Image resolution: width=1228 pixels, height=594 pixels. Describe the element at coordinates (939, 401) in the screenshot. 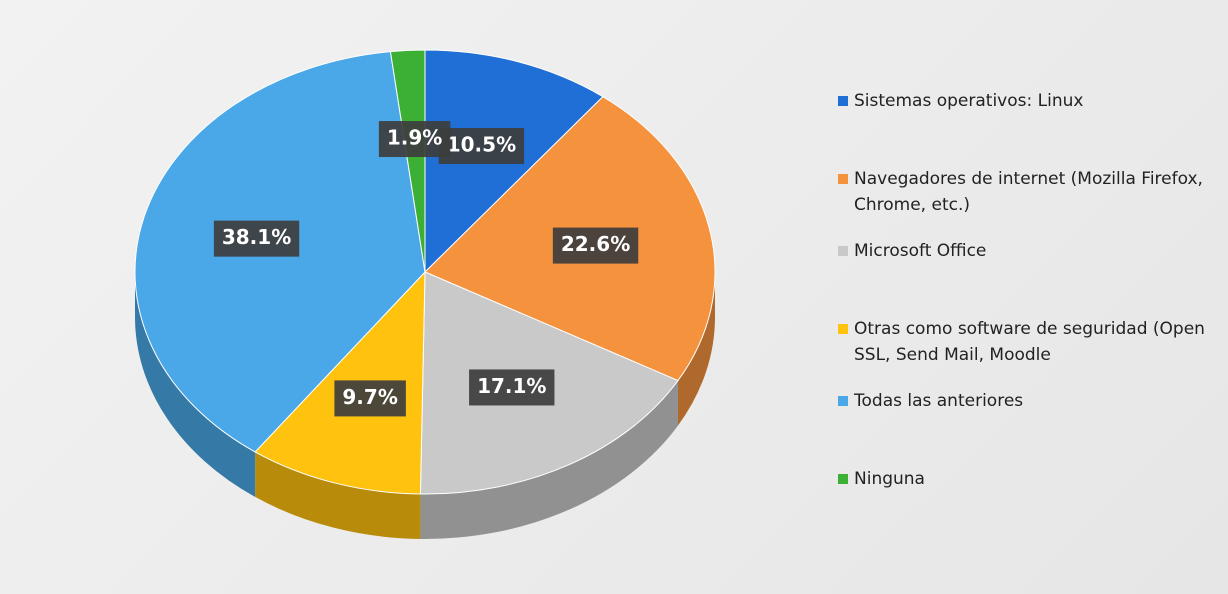

I see `legend-label: Todas las anteriores` at that location.